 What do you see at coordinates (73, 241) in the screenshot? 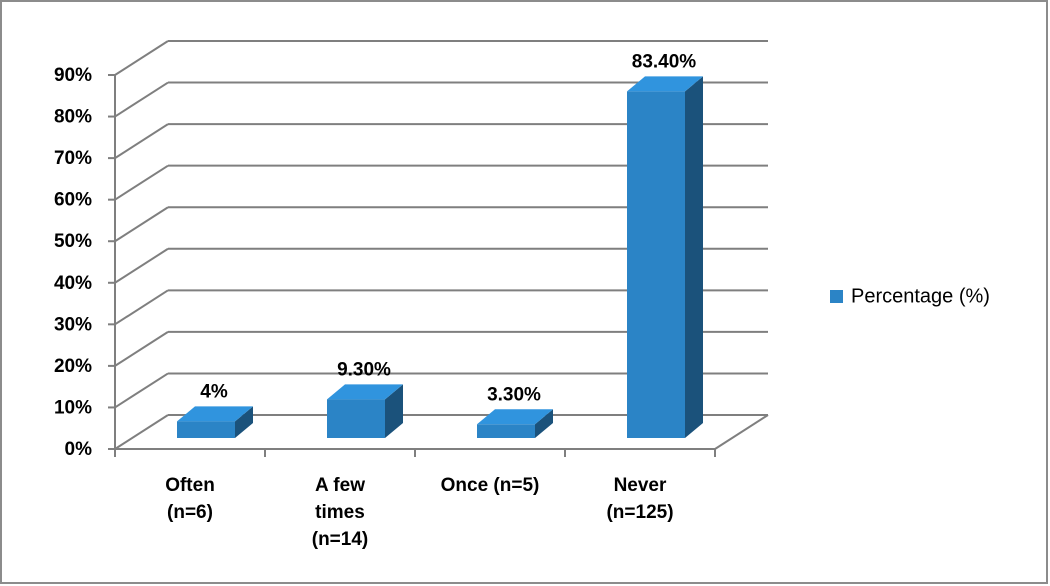
I see `y-tick-label: 50%` at bounding box center [73, 241].